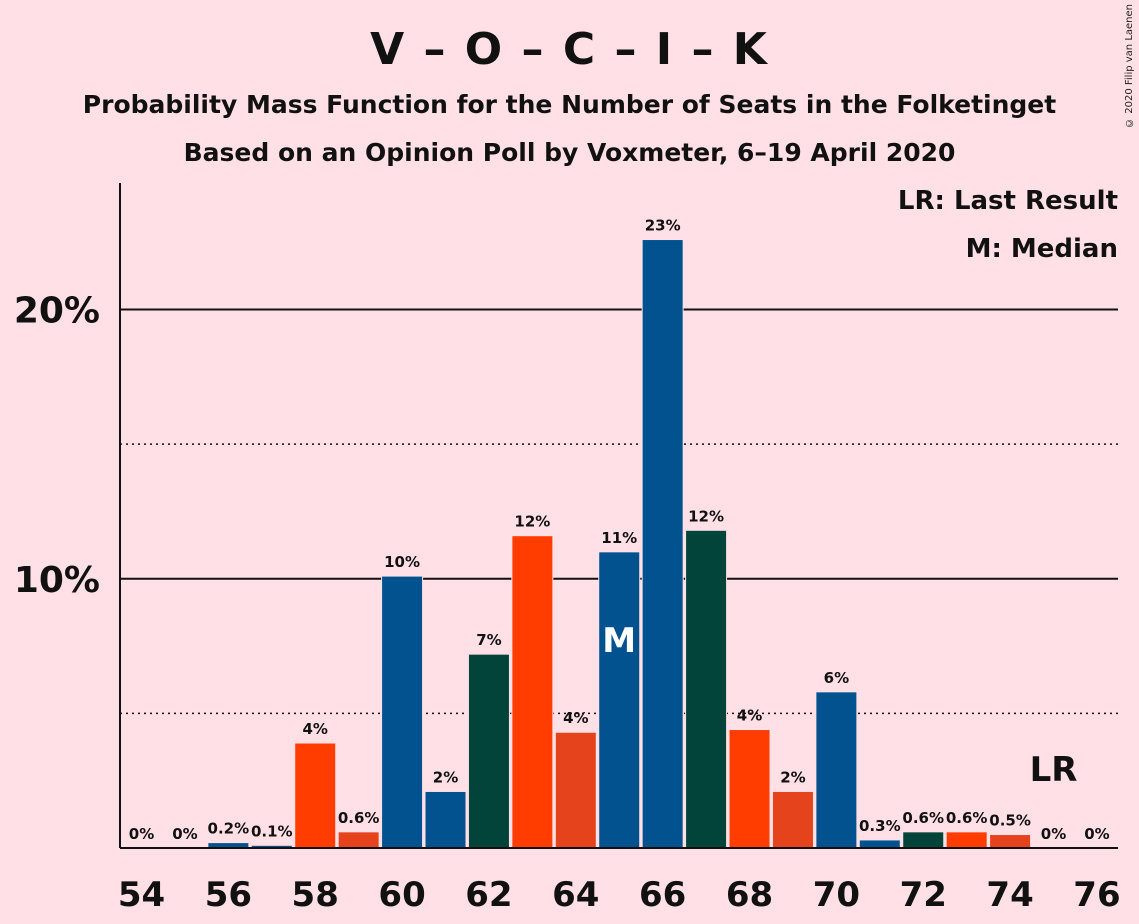  Describe the element at coordinates (315, 895) in the screenshot. I see `x-tick-label-58: 58` at that location.